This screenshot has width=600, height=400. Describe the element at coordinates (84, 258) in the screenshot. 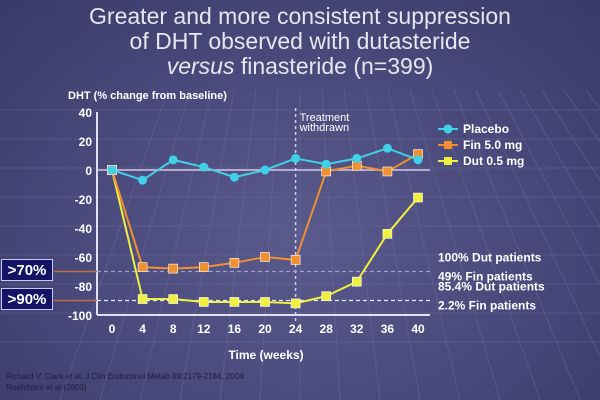

I see `y-tick-label: -60` at that location.